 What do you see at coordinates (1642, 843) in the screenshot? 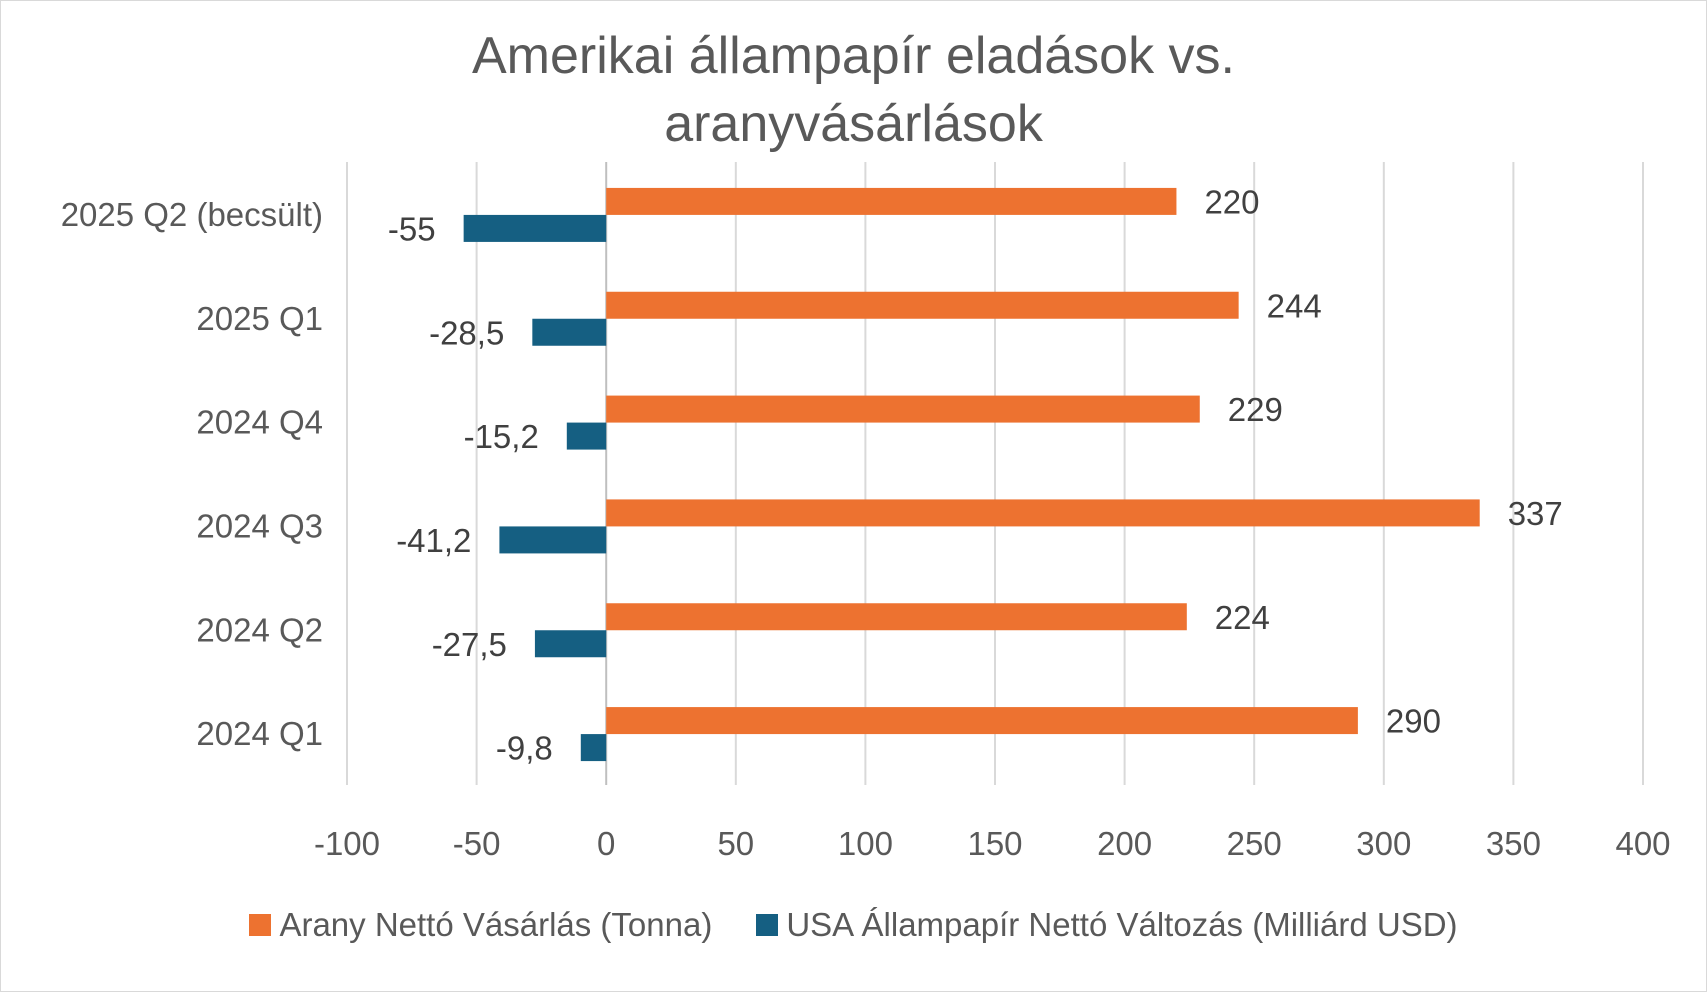
I see `x-tick-label-10: 400` at bounding box center [1642, 843].